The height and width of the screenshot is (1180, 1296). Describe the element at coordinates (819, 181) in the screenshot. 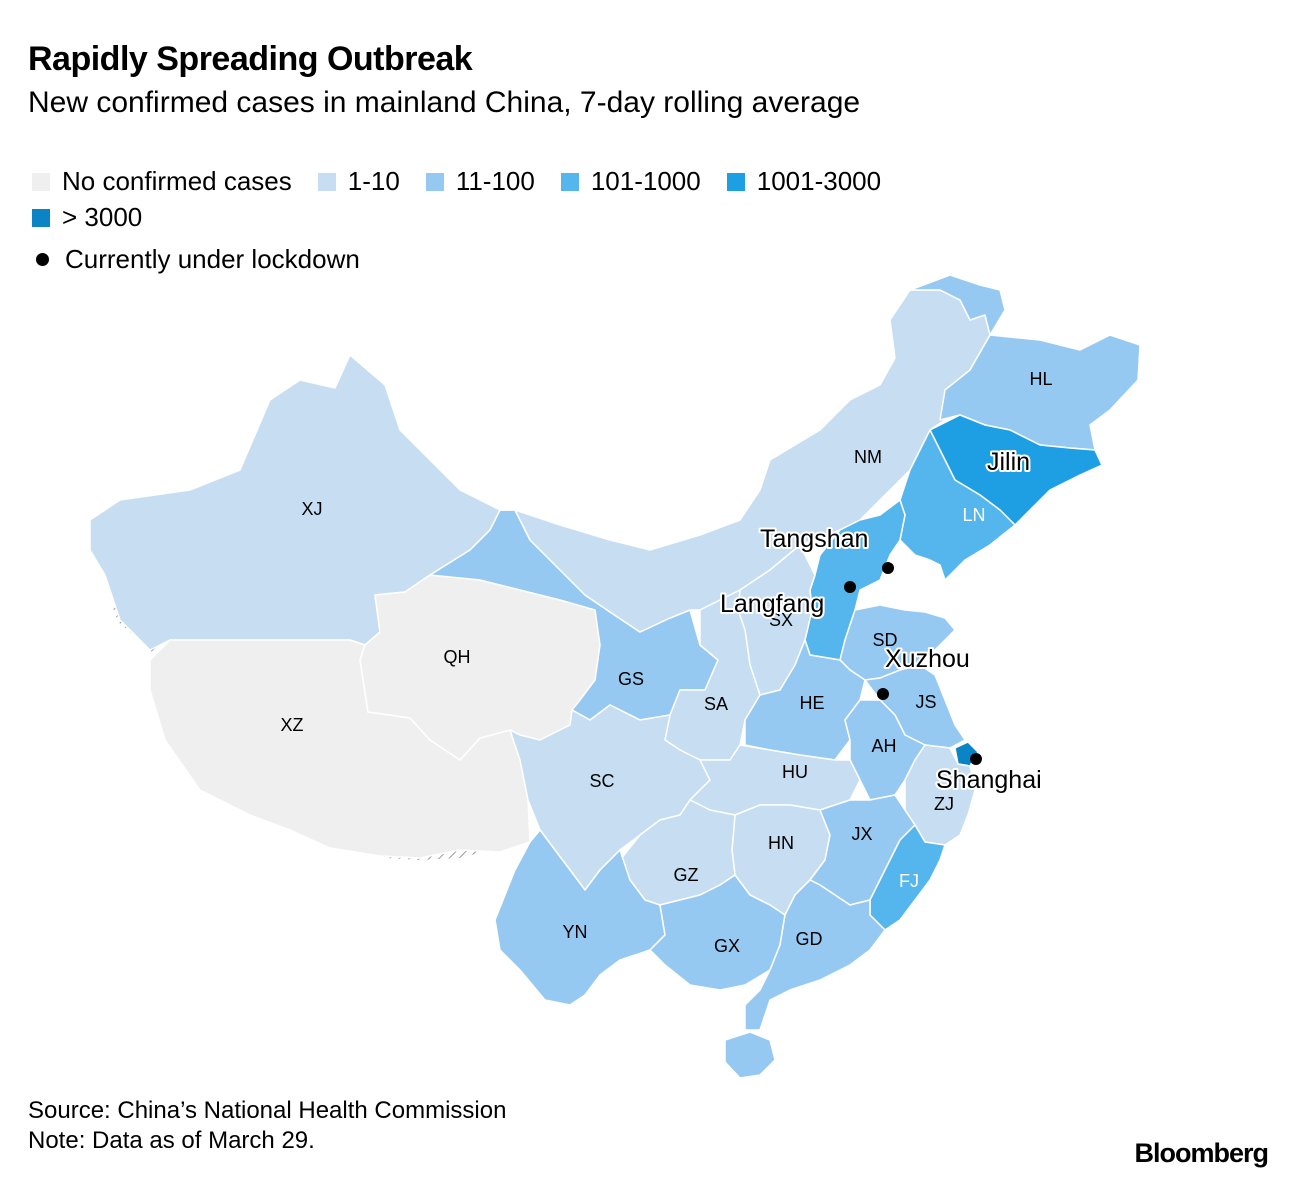

I see `legend-label-1001-3000: 1001-3000` at that location.